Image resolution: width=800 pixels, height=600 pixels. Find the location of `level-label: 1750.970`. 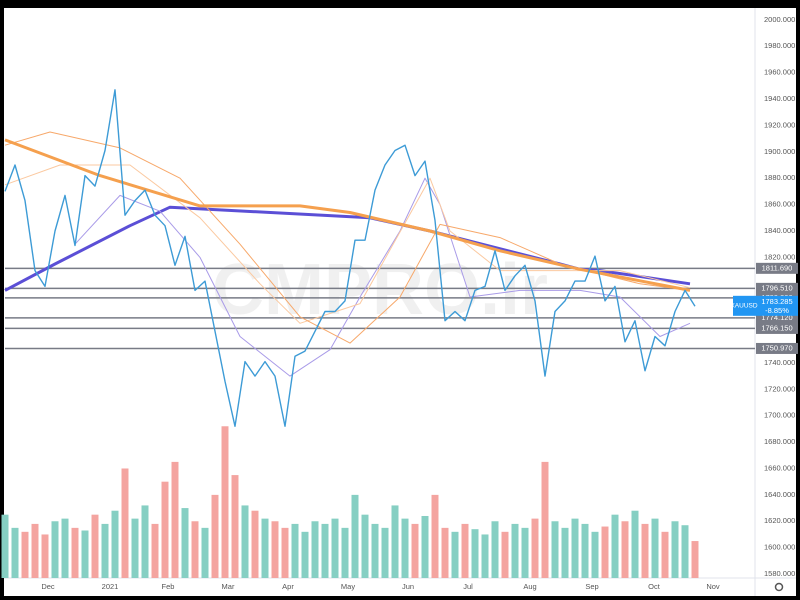

level-label: 1750.970 is located at coordinates (776, 347).